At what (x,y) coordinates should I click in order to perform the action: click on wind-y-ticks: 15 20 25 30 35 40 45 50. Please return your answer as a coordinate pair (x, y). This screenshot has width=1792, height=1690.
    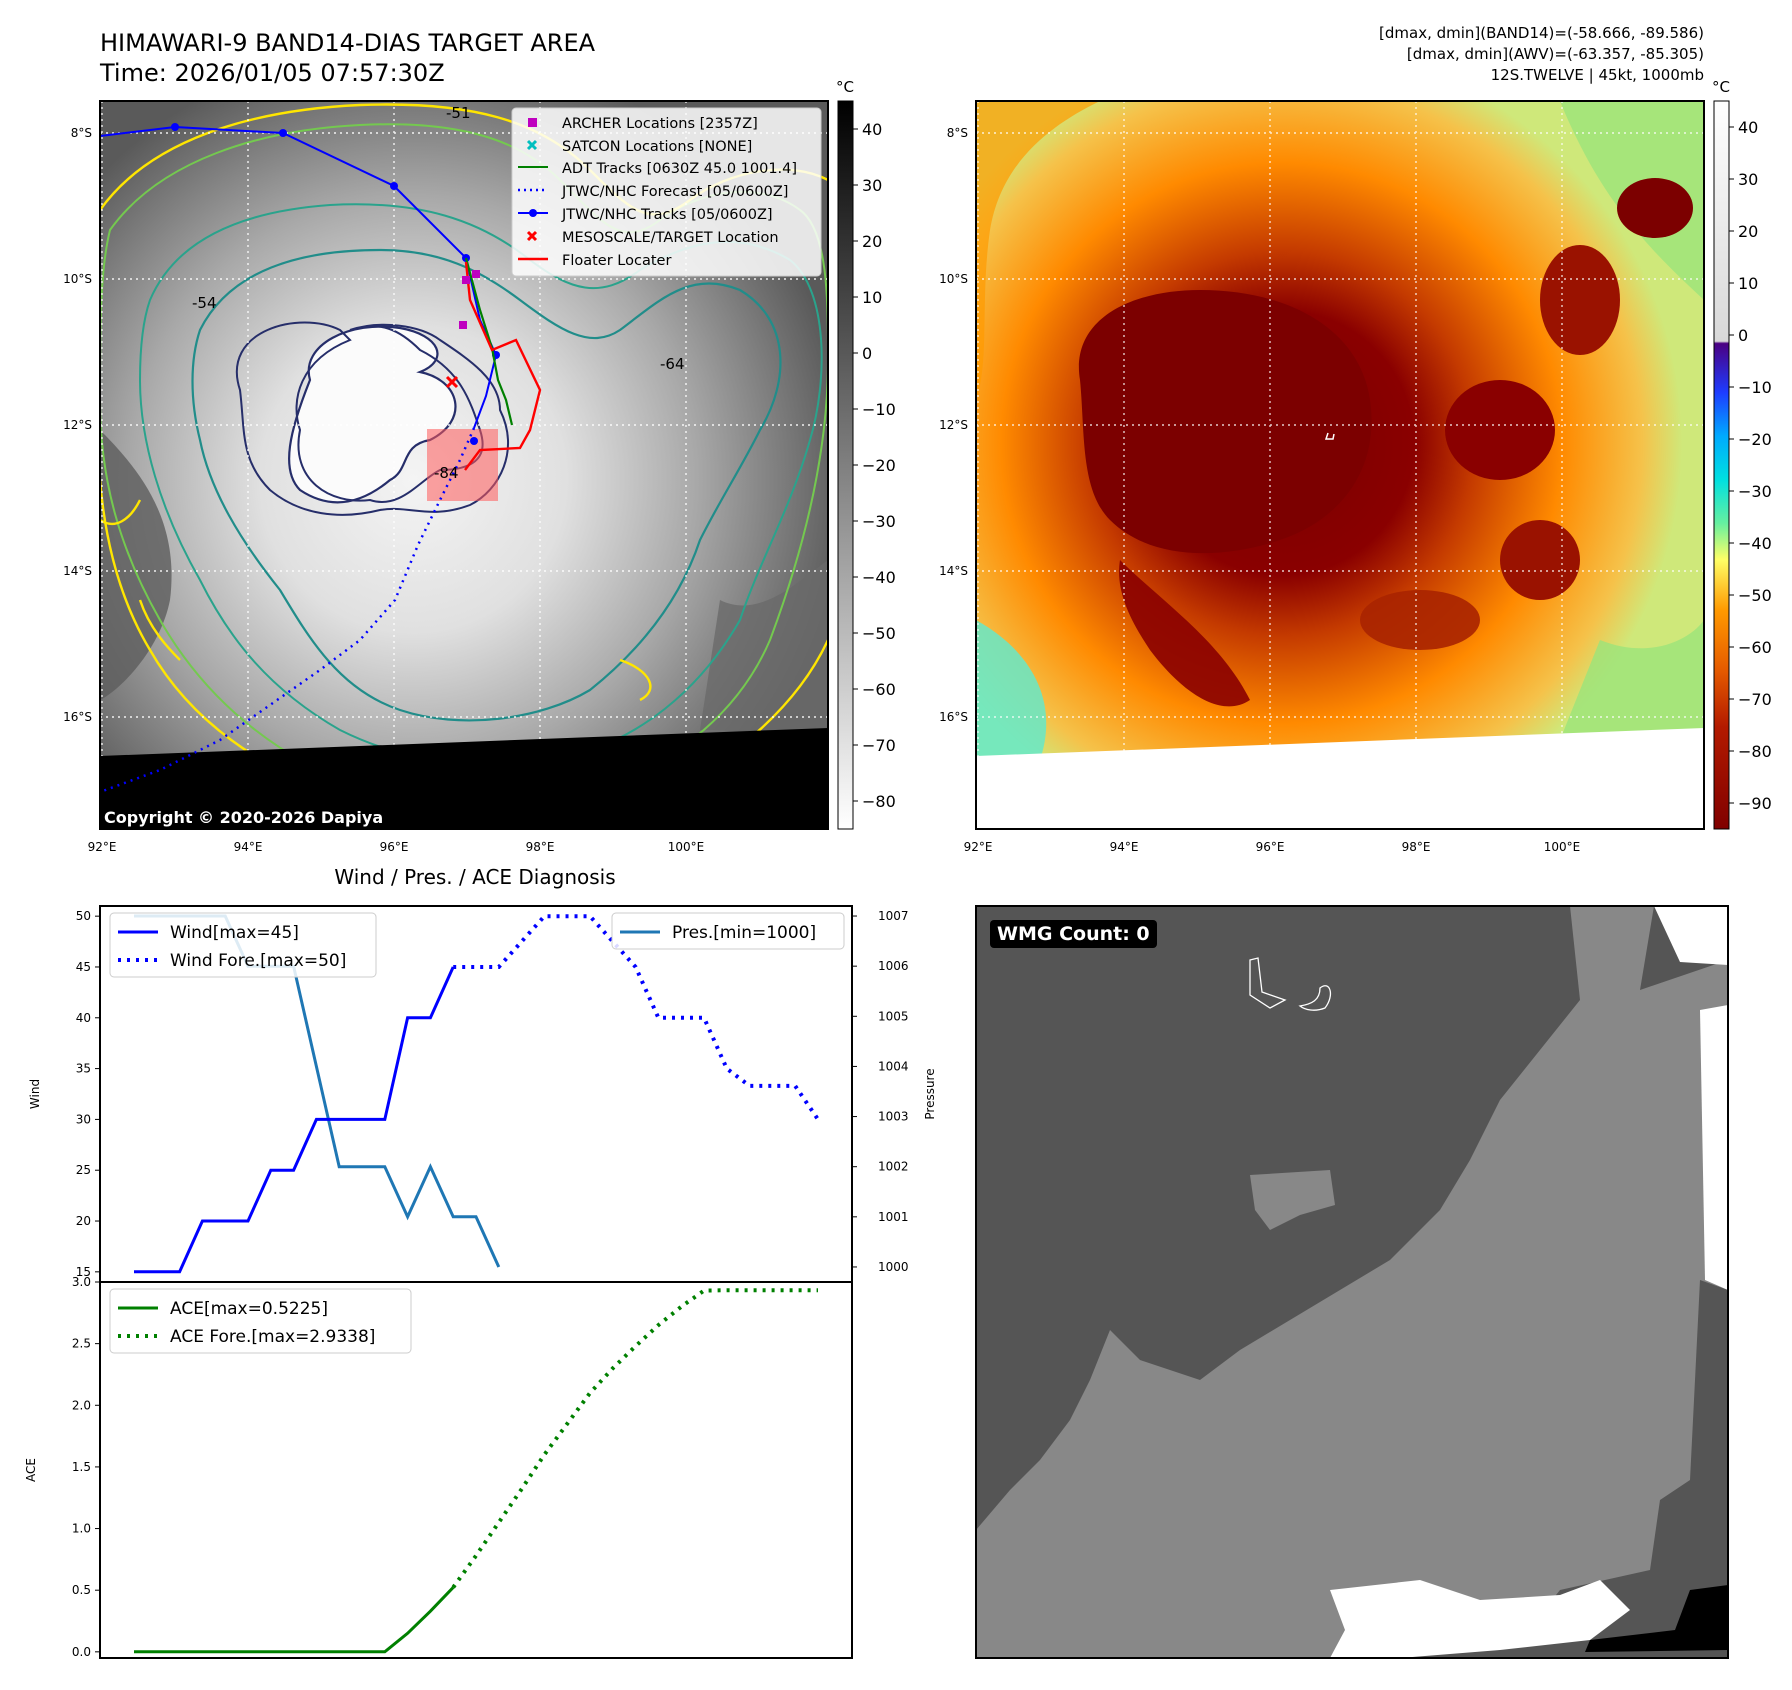
    Looking at the image, I should click on (88, 1094).